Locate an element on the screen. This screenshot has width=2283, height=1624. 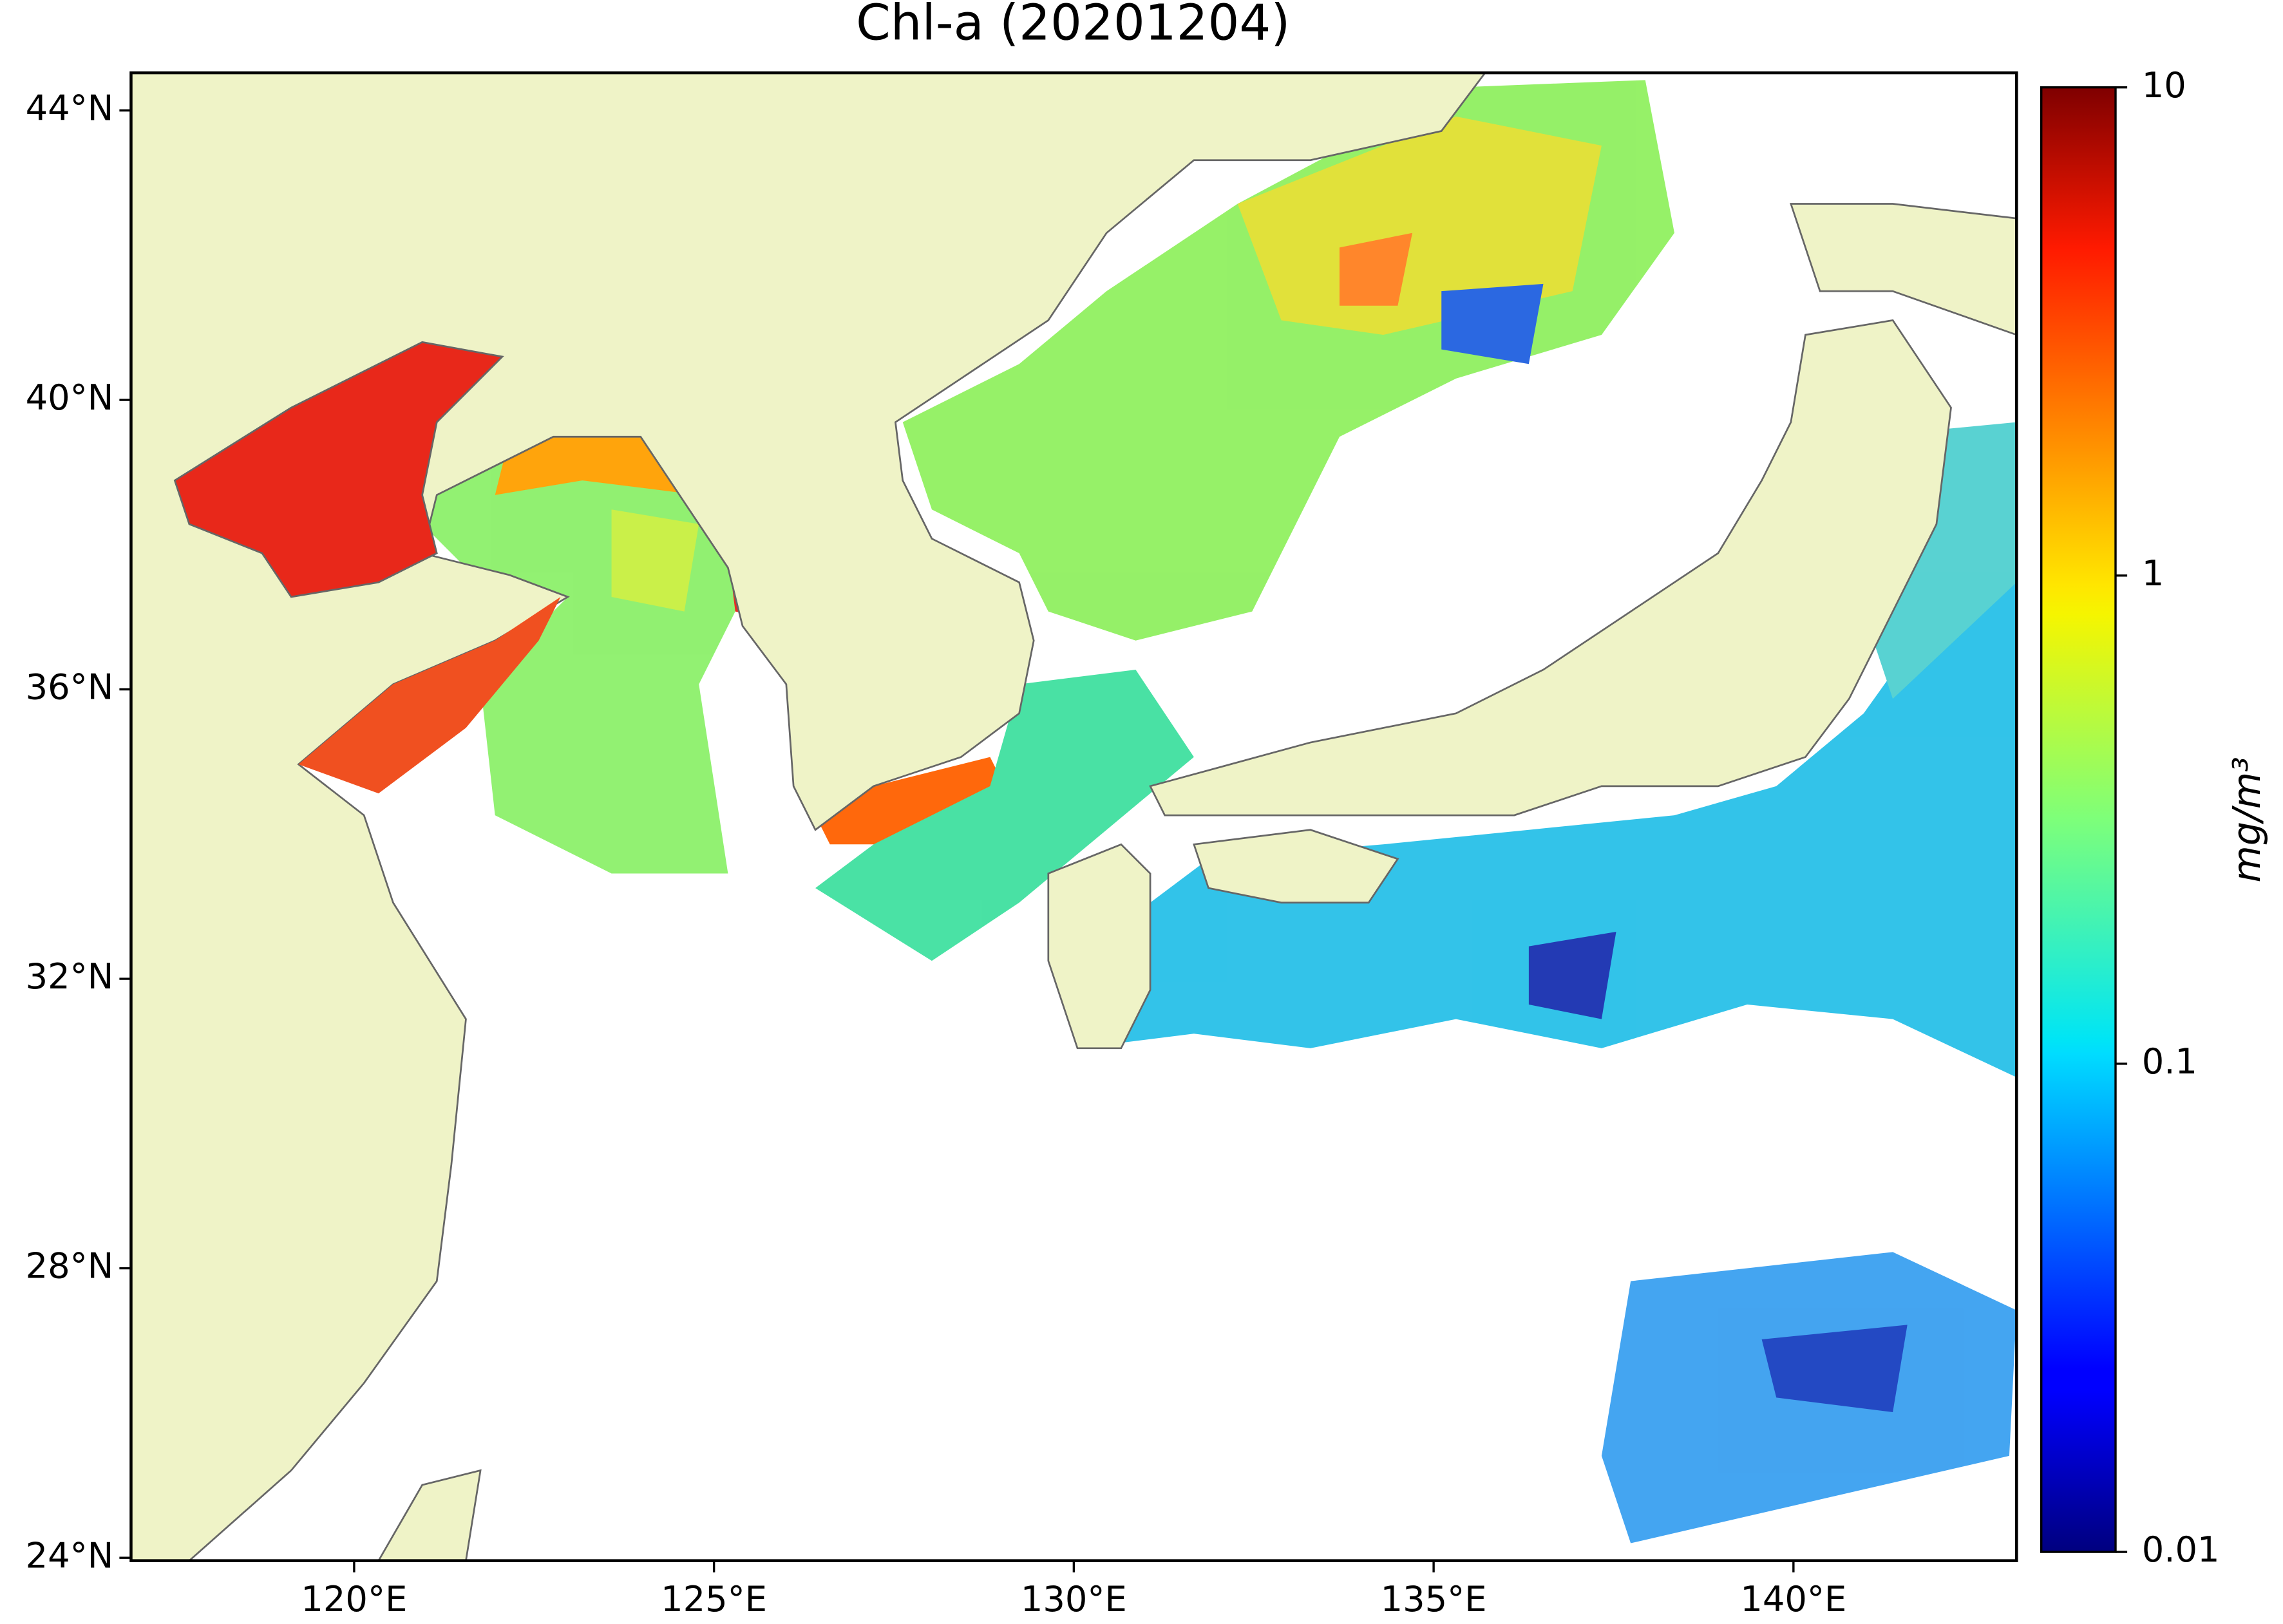
y-tick-label: 32°N is located at coordinates (70, 976).